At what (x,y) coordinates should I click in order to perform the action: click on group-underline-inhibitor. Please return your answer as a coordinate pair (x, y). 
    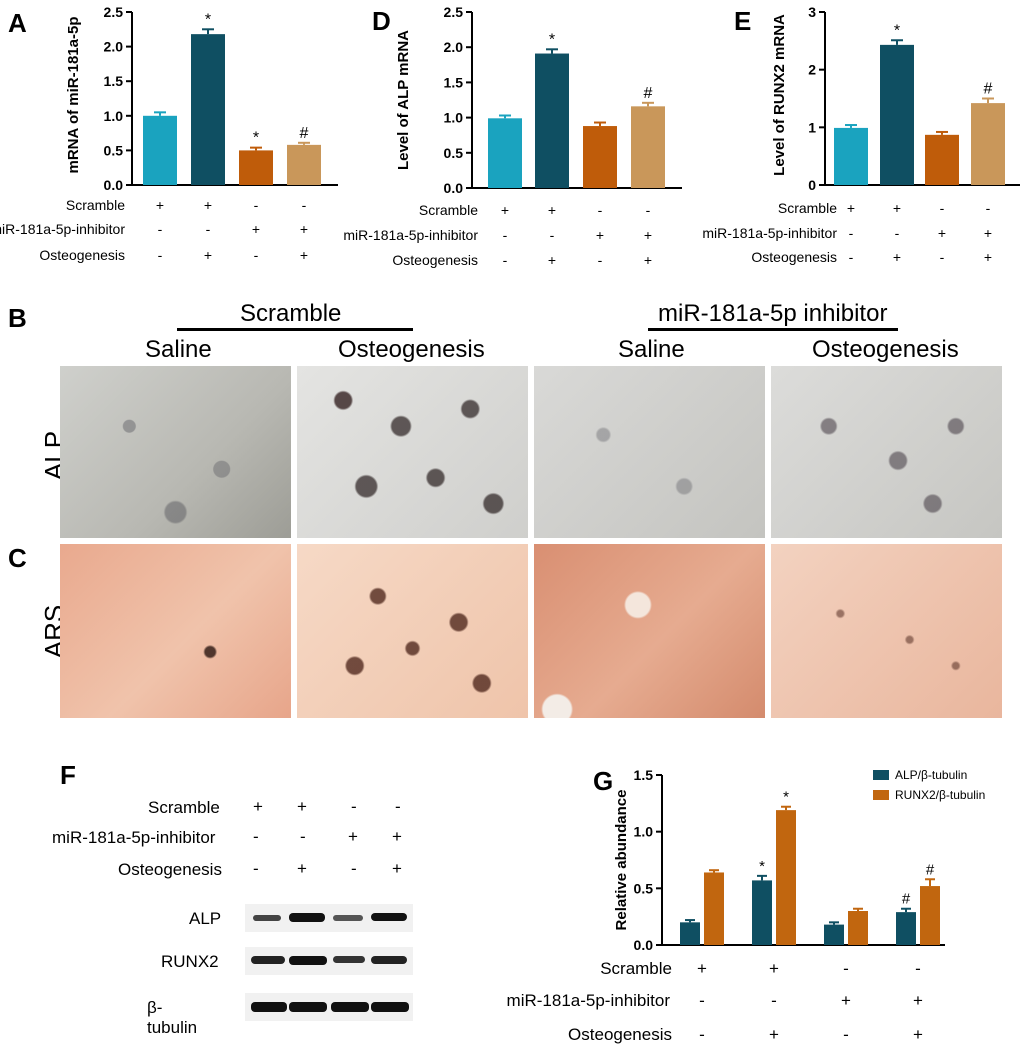
    Looking at the image, I should click on (773, 329).